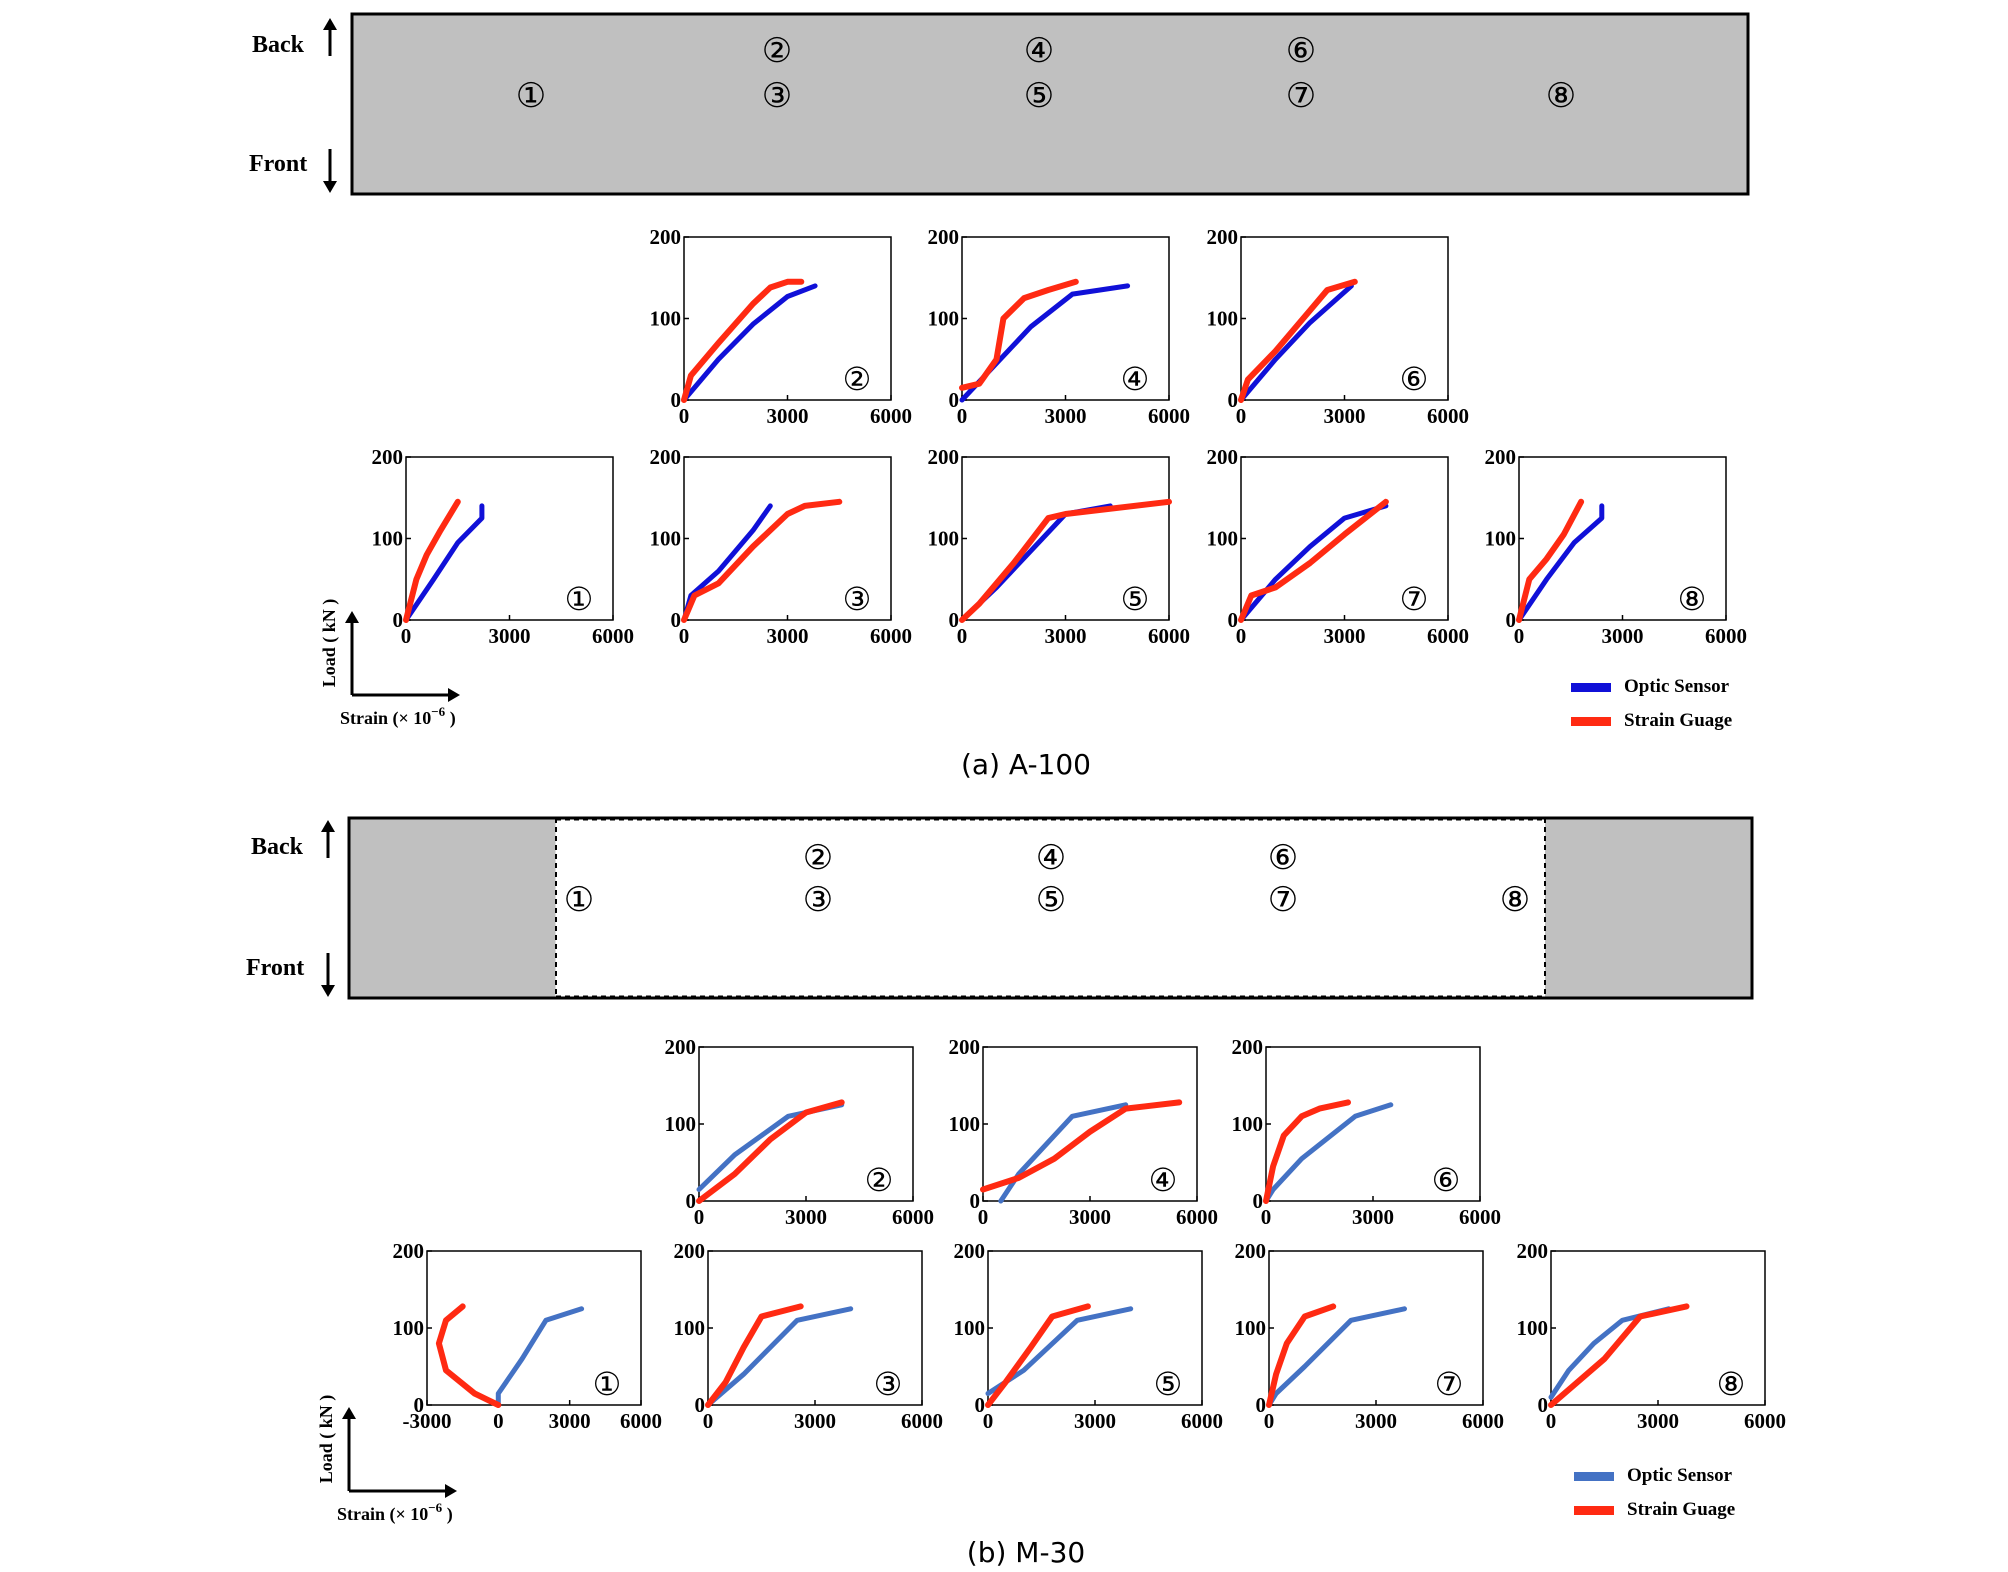  Describe the element at coordinates (1414, 379) in the screenshot. I see `chart-position-label: ⑥` at that location.